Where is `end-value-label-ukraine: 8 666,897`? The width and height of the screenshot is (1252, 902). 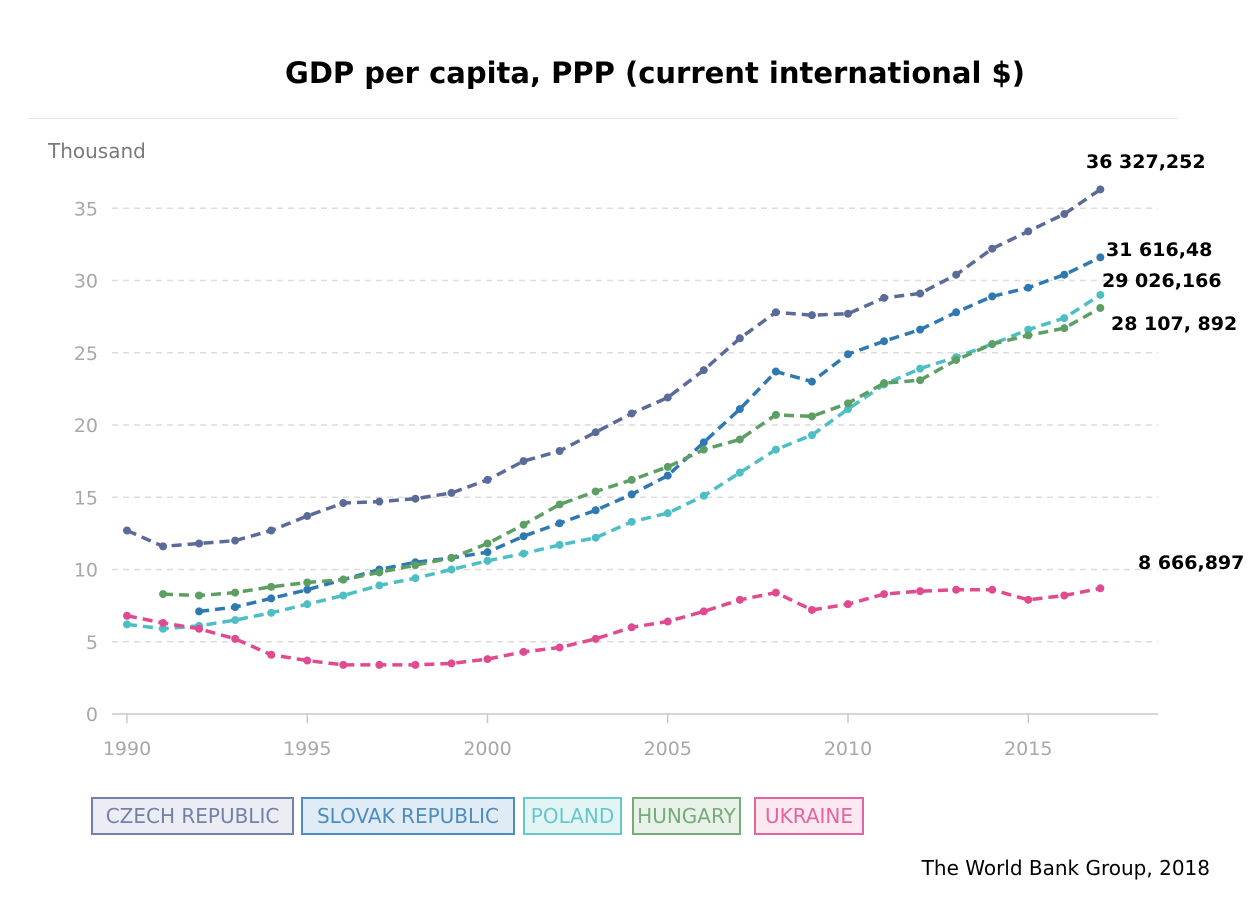 end-value-label-ukraine: 8 666,897 is located at coordinates (1191, 563).